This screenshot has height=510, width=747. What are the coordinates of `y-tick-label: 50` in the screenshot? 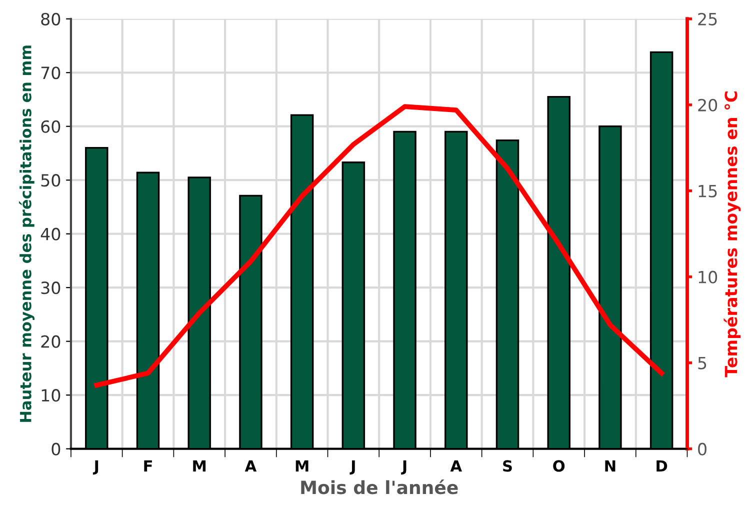 It's located at (50, 180).